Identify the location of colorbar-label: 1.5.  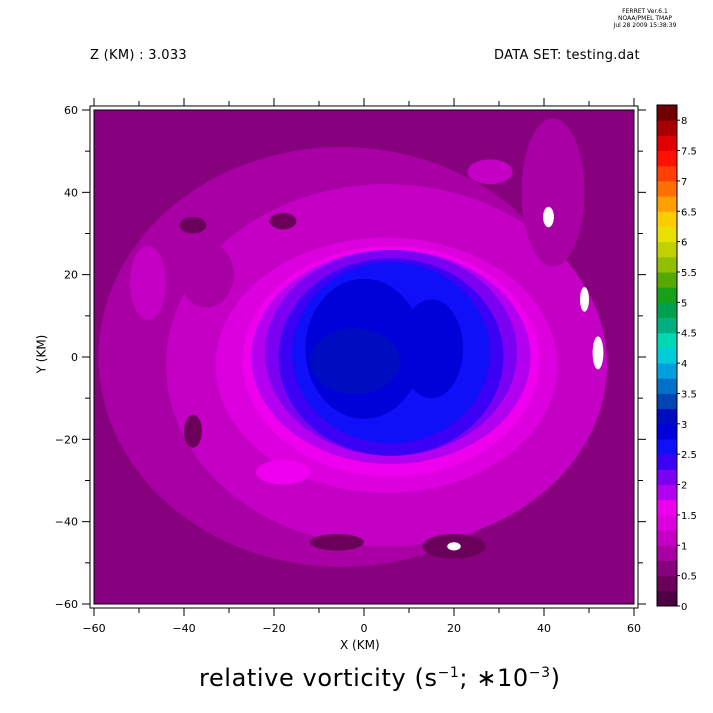
(689, 516).